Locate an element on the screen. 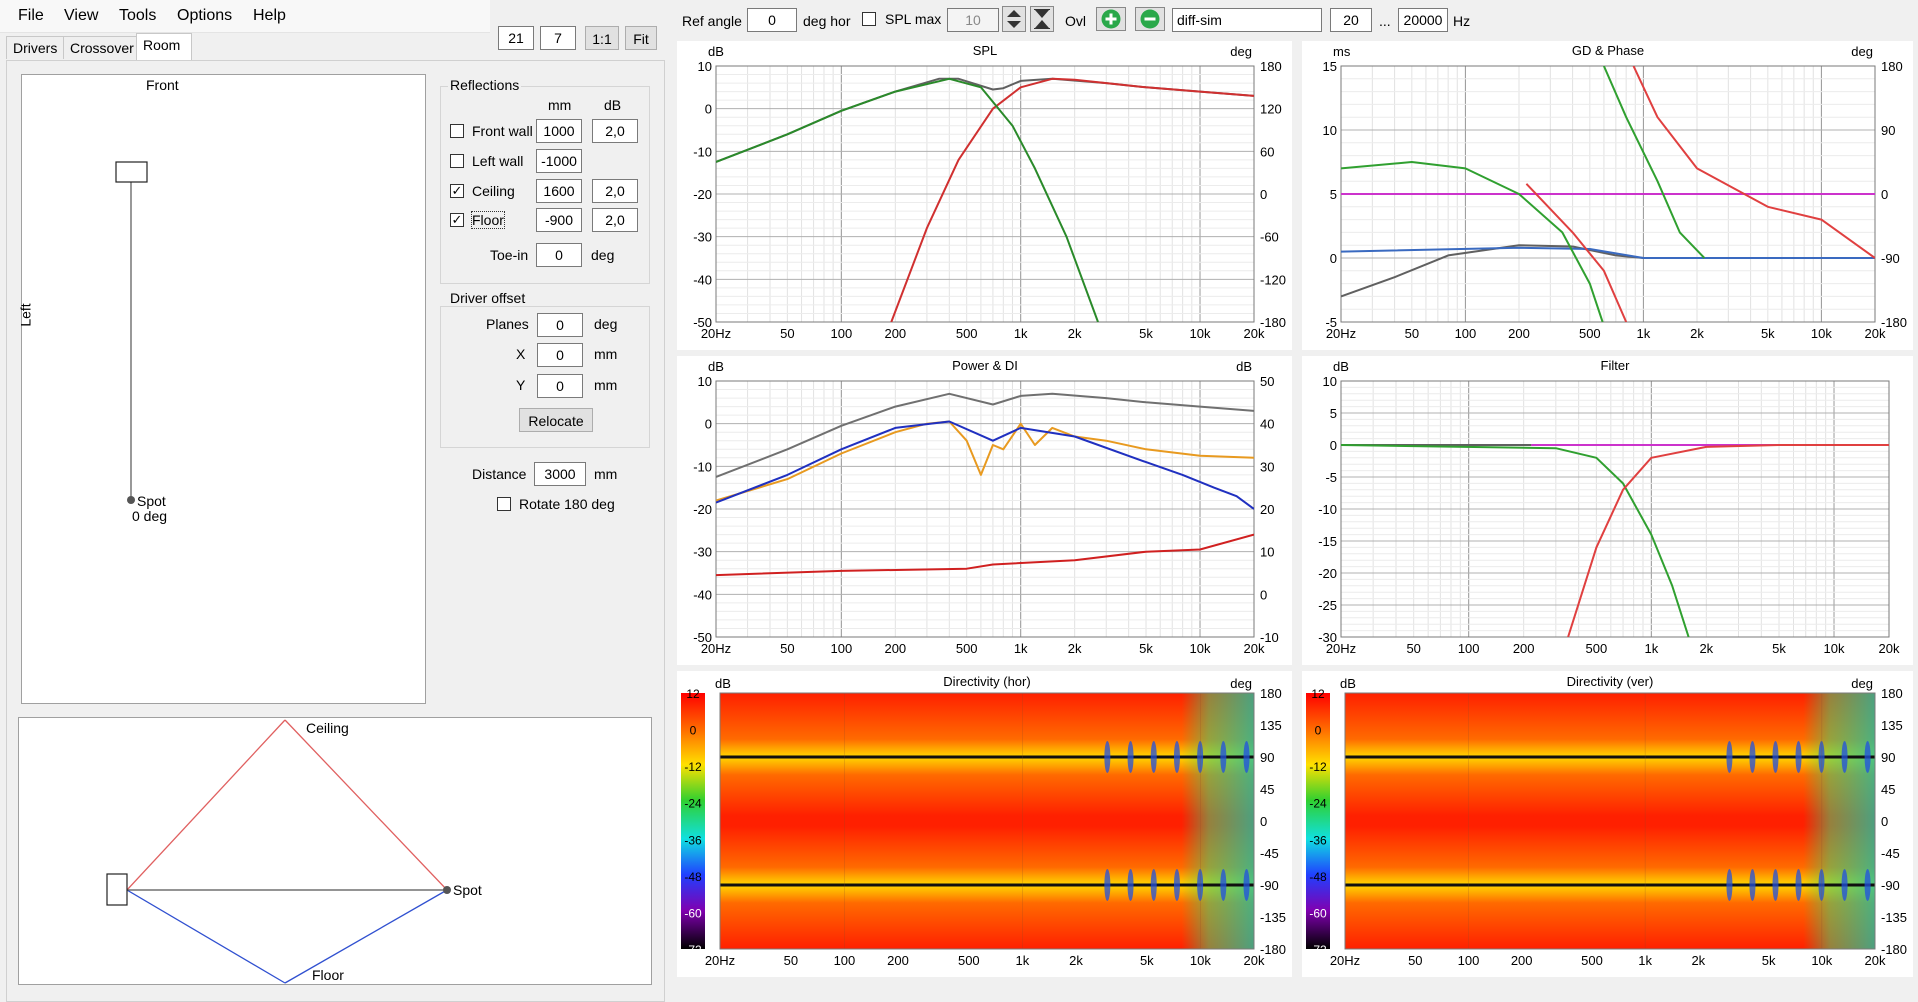 The height and width of the screenshot is (1002, 1918). left-wall-checkbox is located at coordinates (457, 161).